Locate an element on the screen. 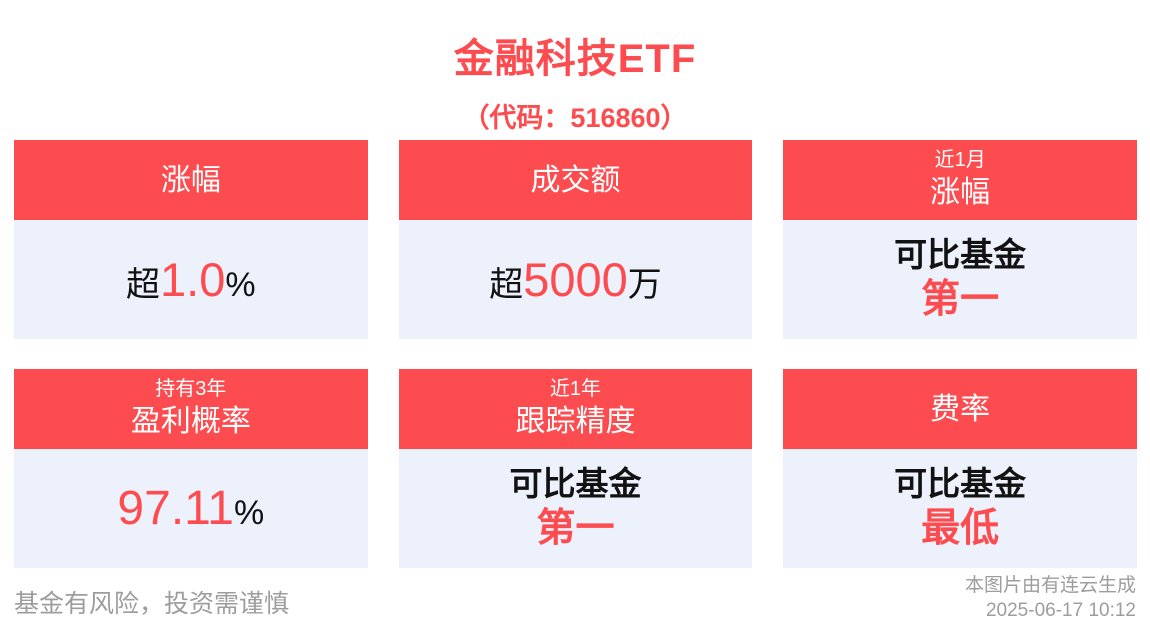 This screenshot has height=632, width=1150. card-header-title: 跟踪精度 is located at coordinates (575, 421).